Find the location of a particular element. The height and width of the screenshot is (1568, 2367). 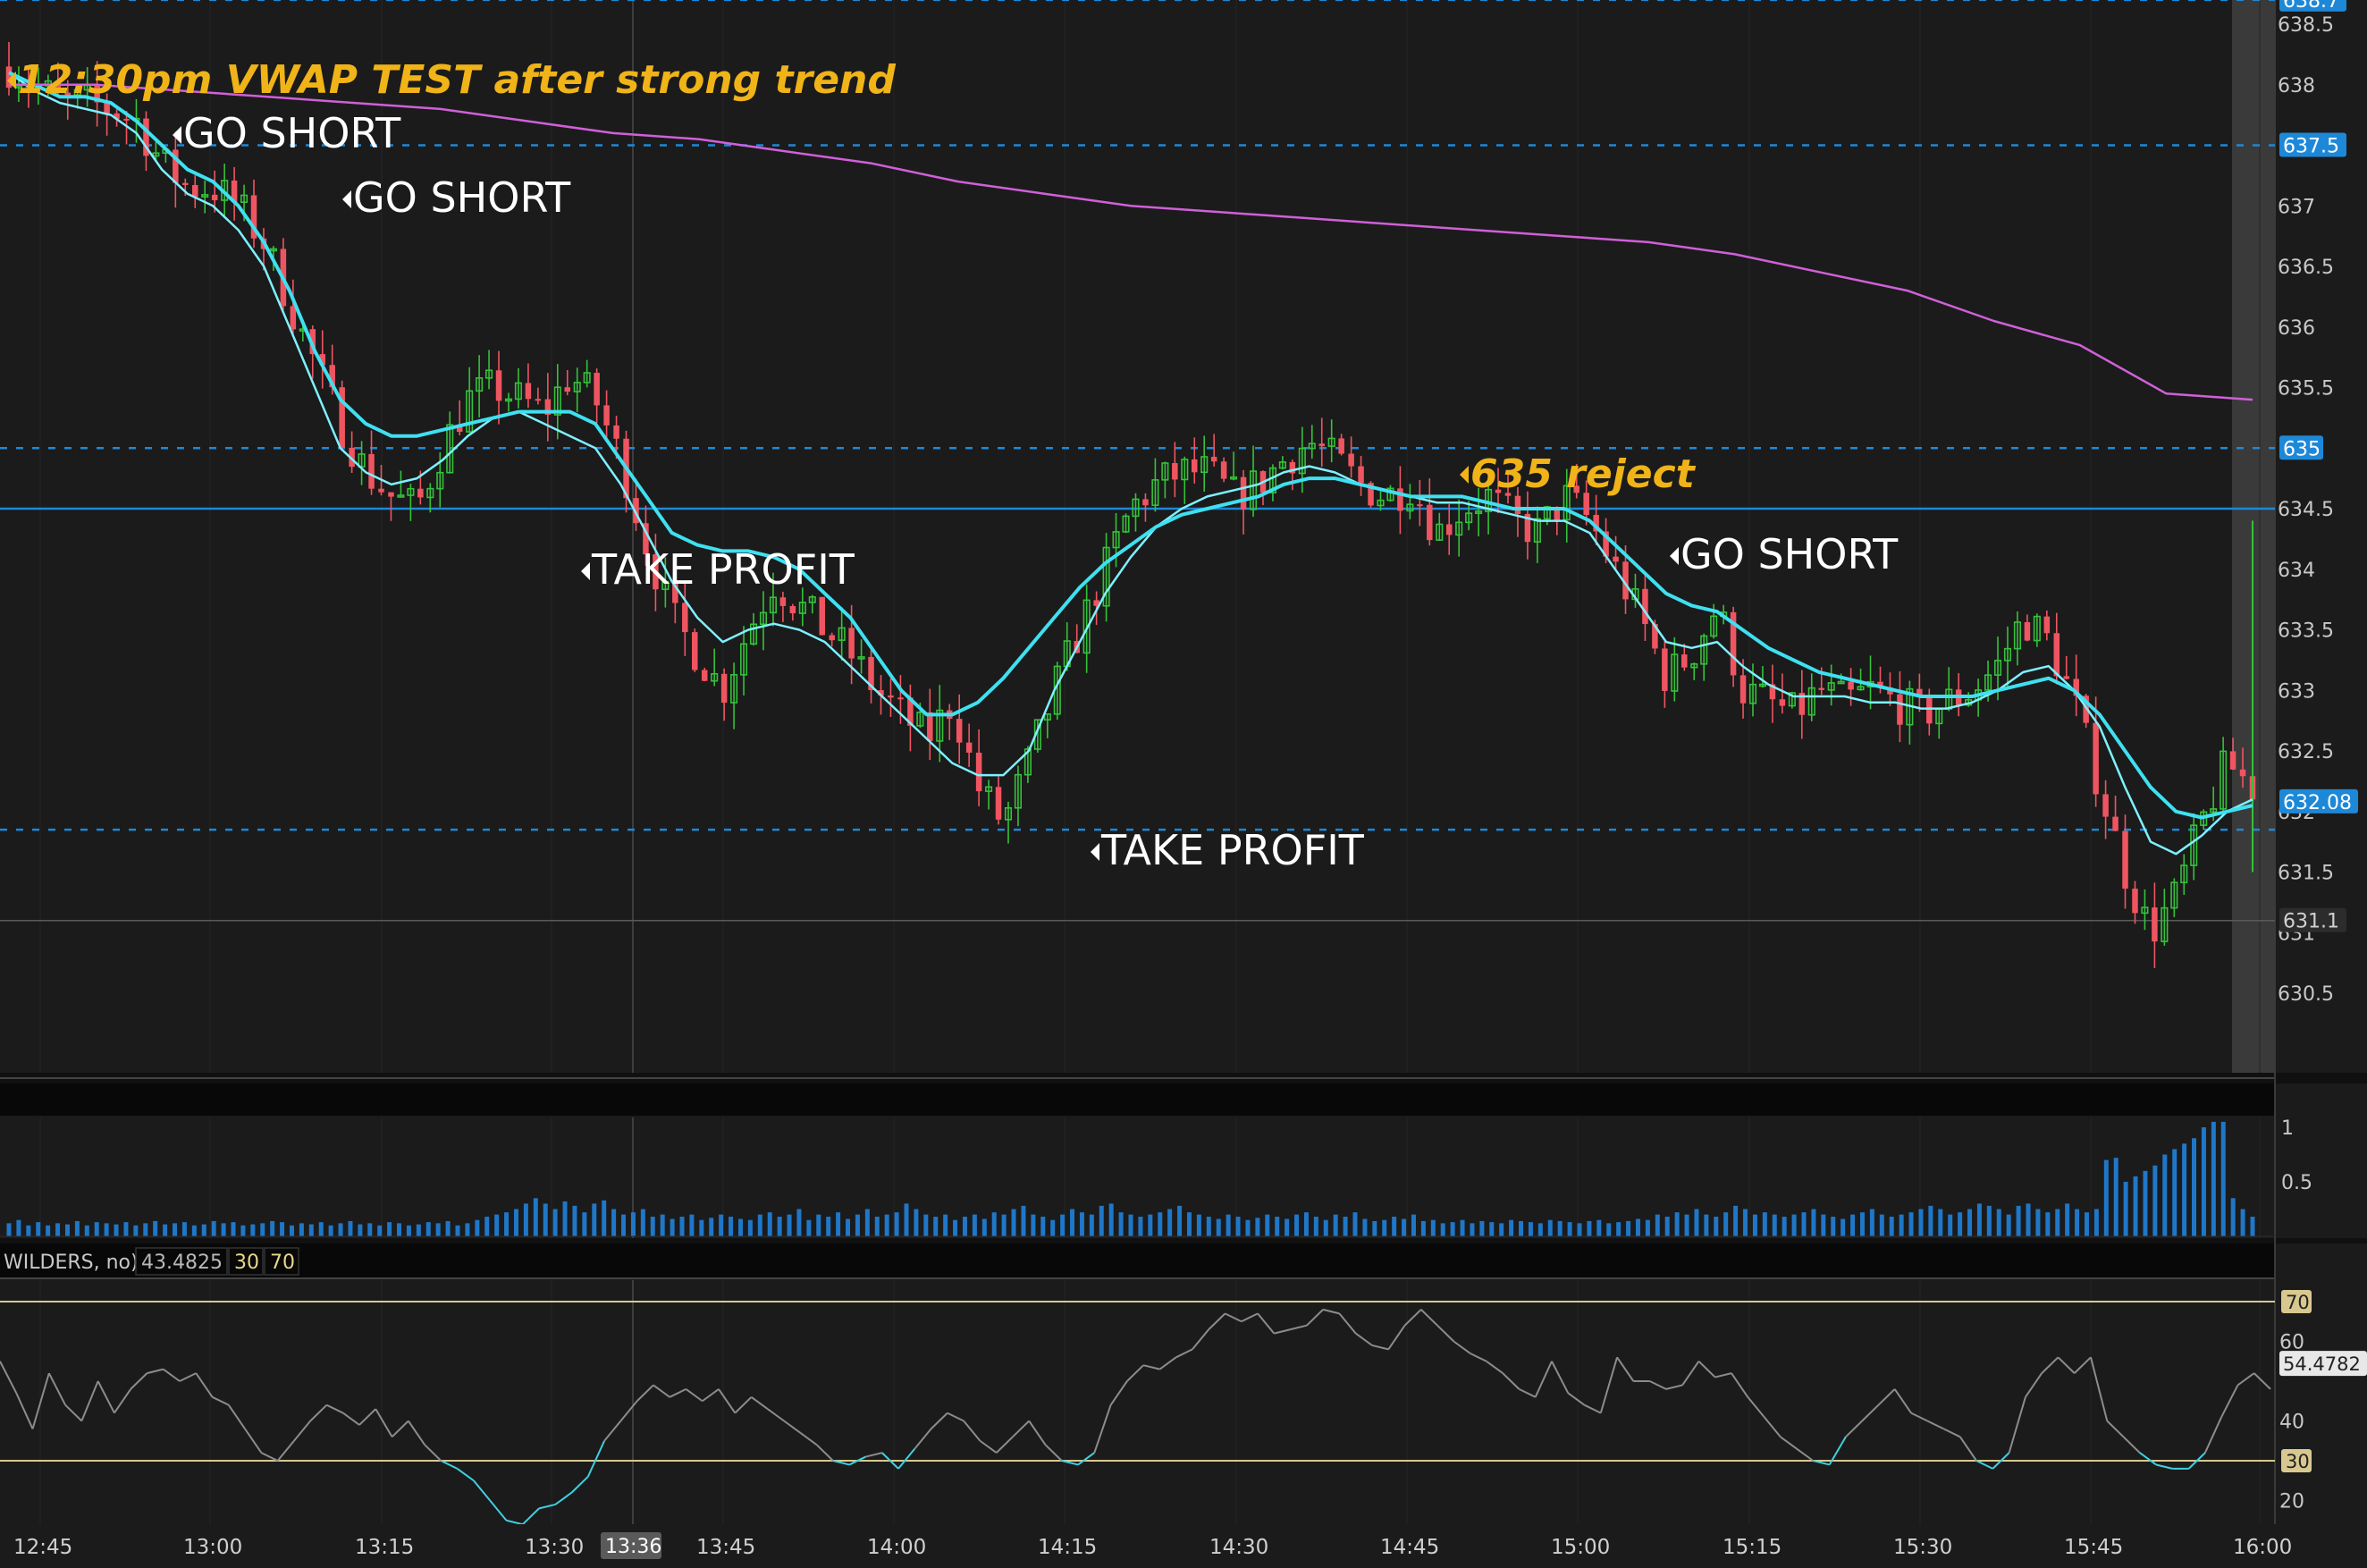

time-tick-label: 14:15 is located at coordinates (1067, 1547).